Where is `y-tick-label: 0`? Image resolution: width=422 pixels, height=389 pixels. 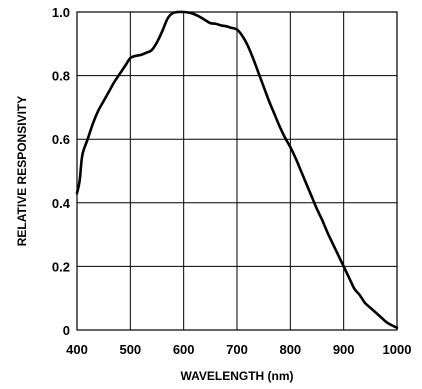 y-tick-label: 0 is located at coordinates (66, 330).